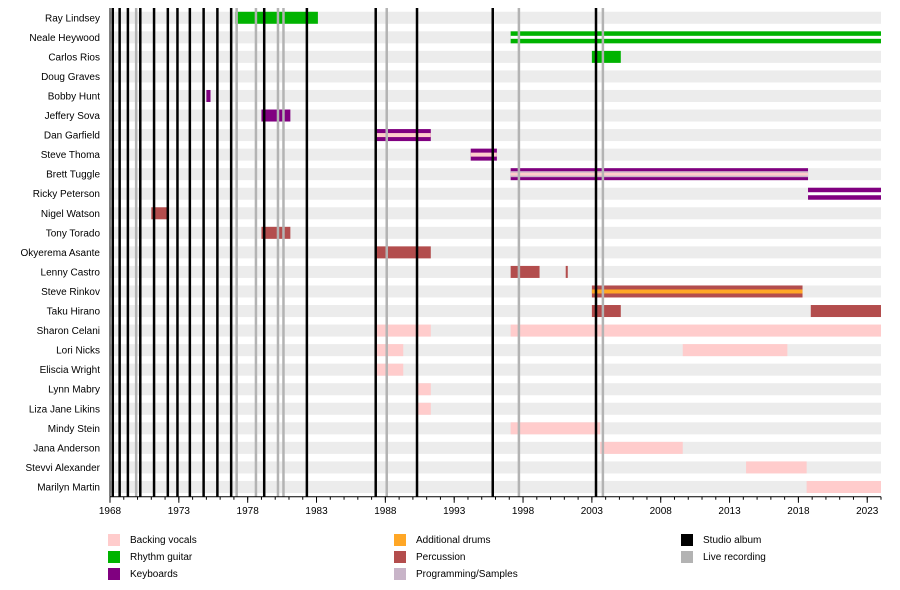  Describe the element at coordinates (72, 136) in the screenshot. I see `member-label: Dan Garfield` at that location.